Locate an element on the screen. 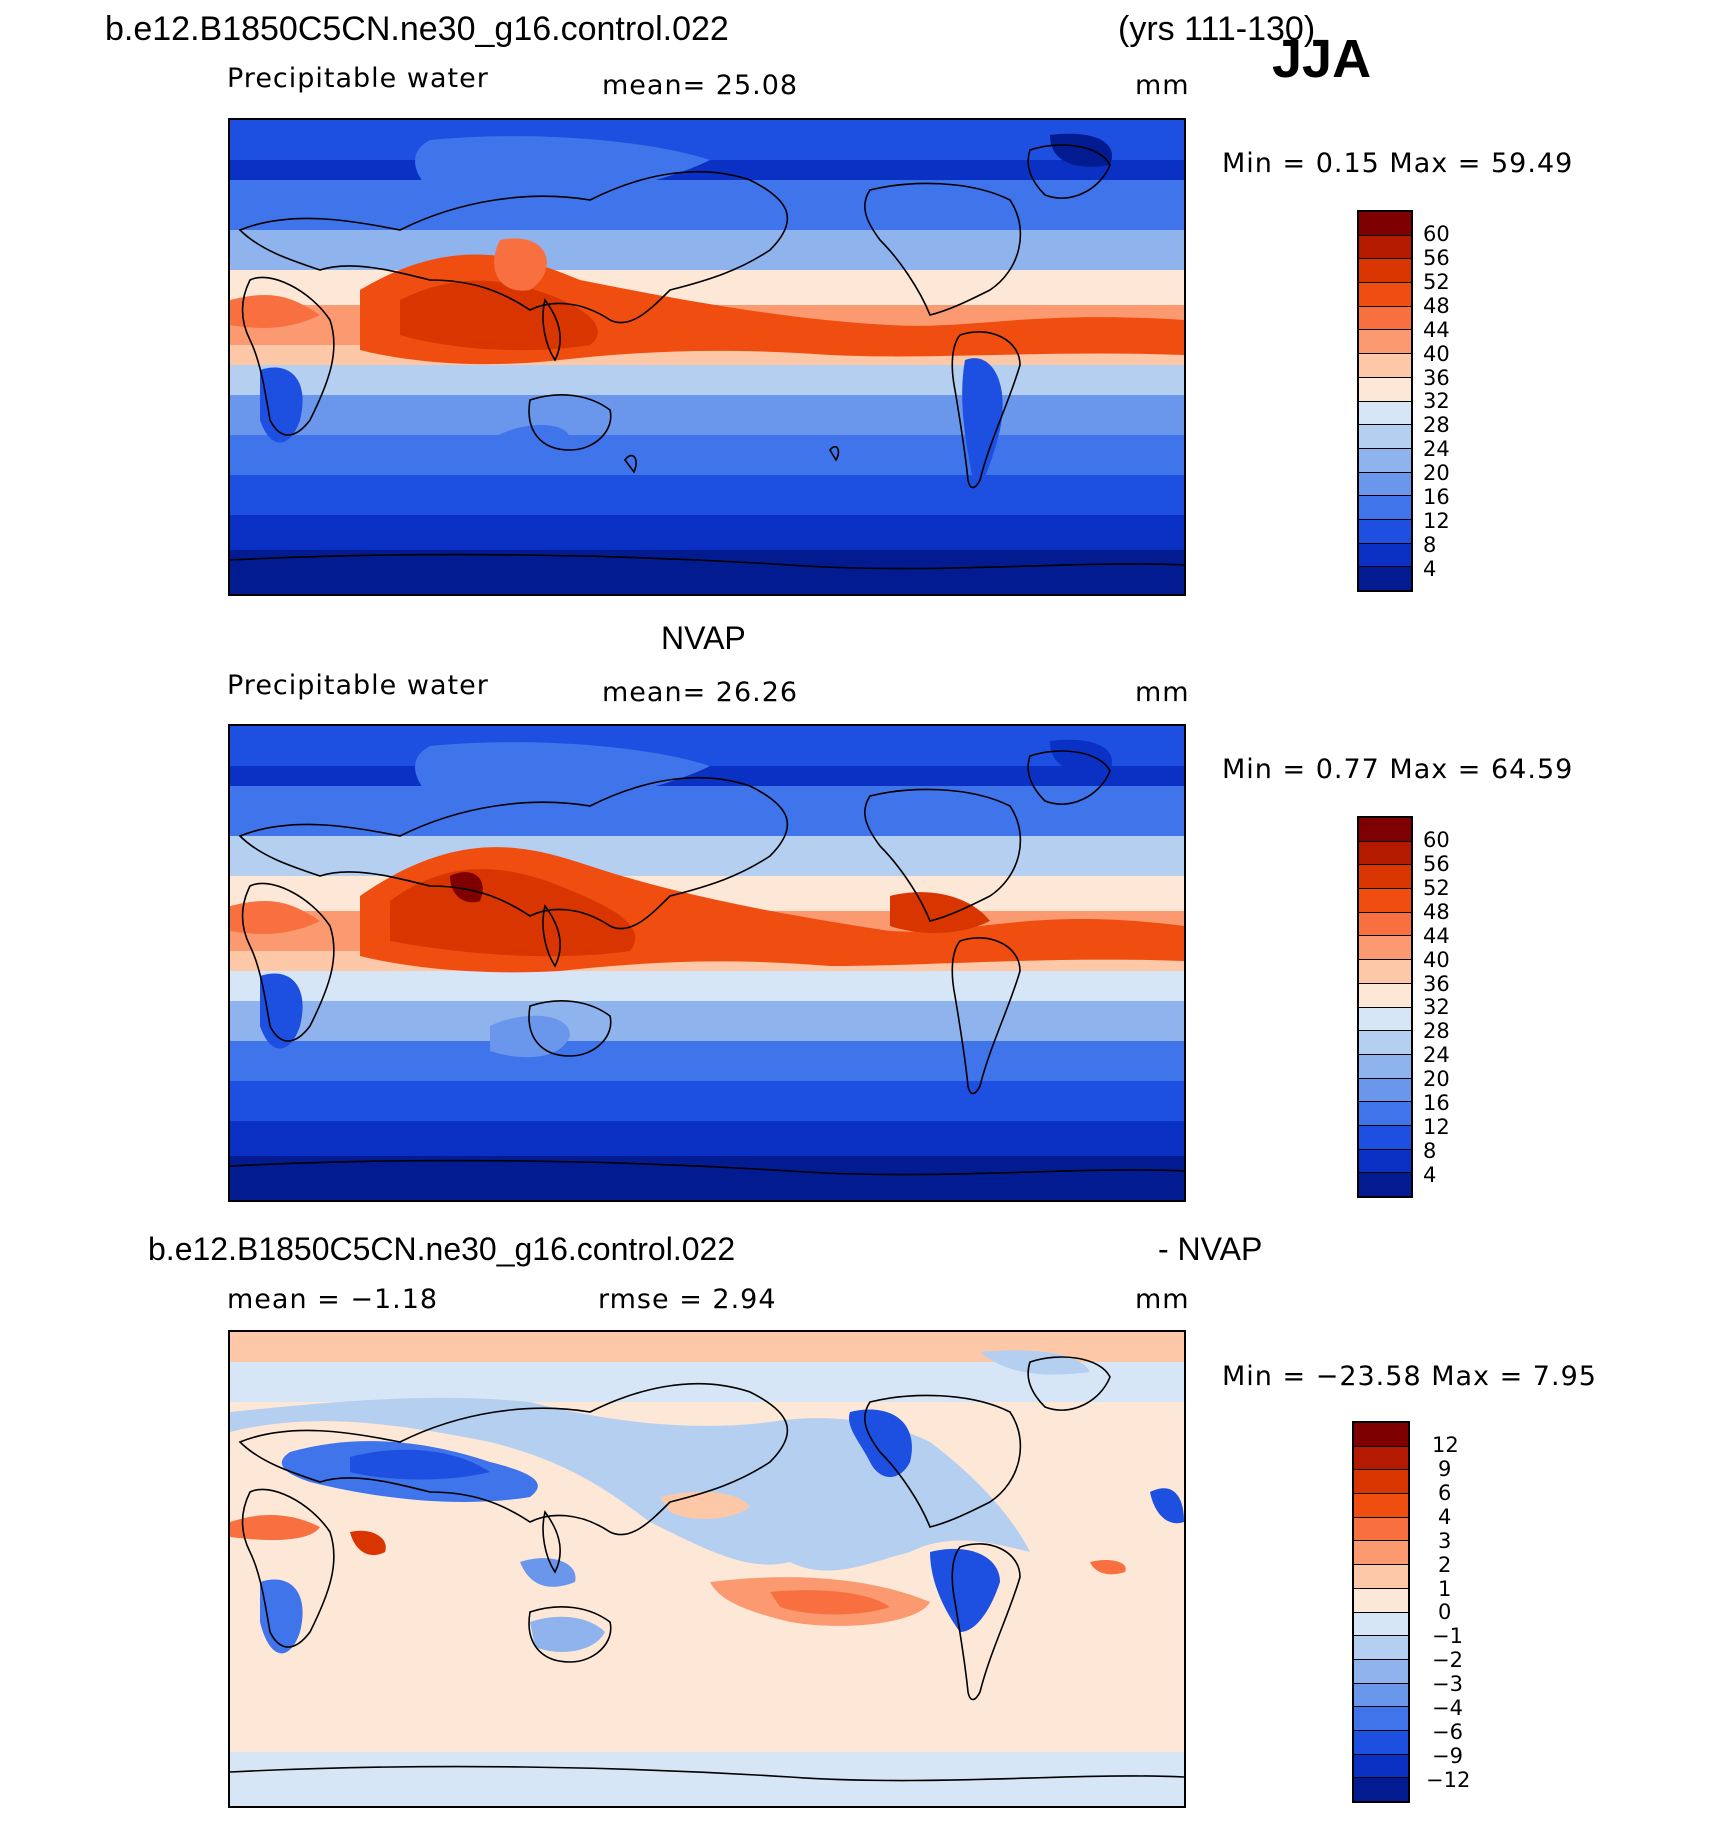 This screenshot has height=1825, width=1710. panel2-minmax: Min = 0.77 Max = 64.59 is located at coordinates (1398, 769).